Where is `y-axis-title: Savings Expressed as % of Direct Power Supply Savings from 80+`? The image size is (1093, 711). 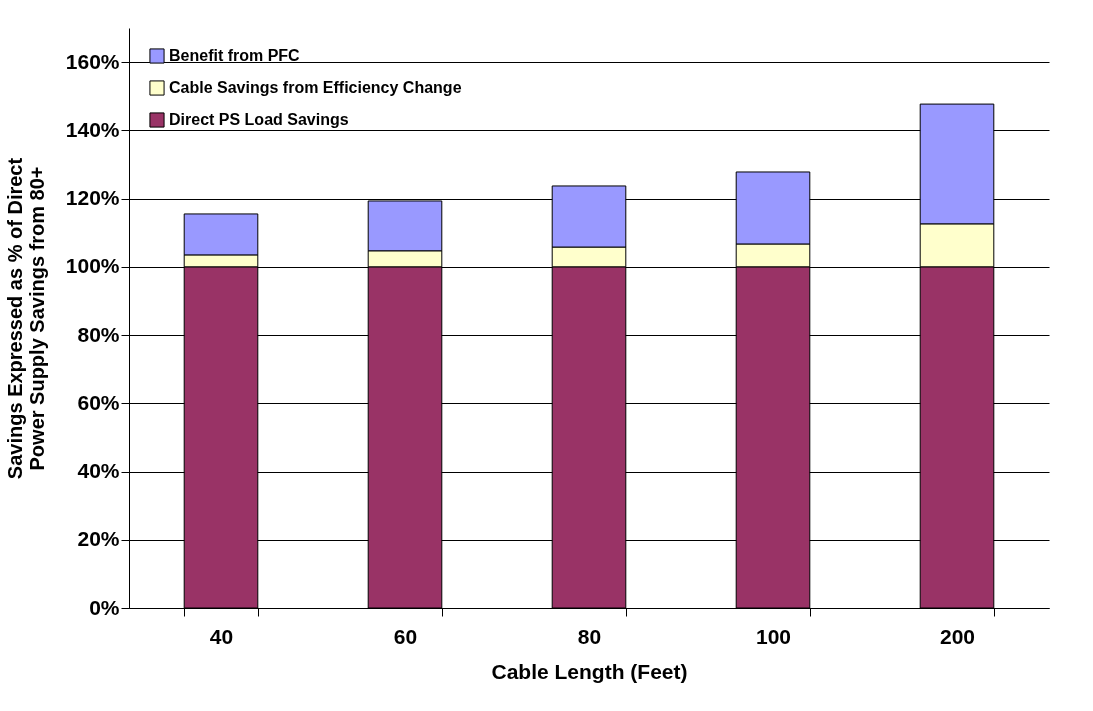
y-axis-title: Savings Expressed as % of Direct Power Supply Savings from 80+ is located at coordinates (25, 318).